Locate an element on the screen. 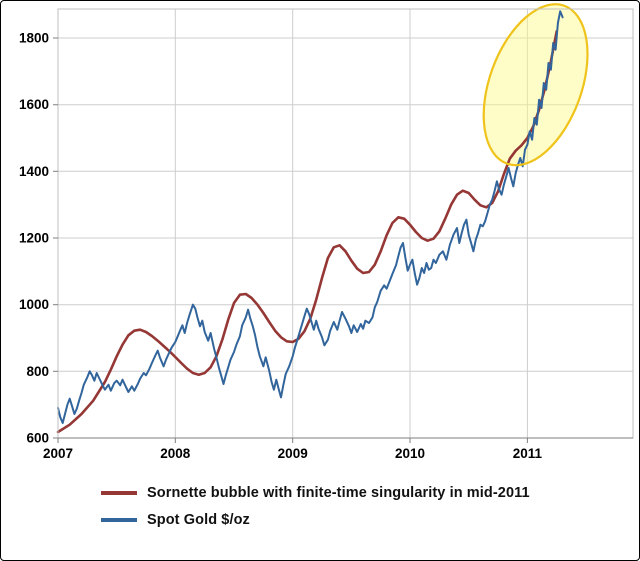 The width and height of the screenshot is (640, 561). bubble-highlight-fill is located at coordinates (535, 85).